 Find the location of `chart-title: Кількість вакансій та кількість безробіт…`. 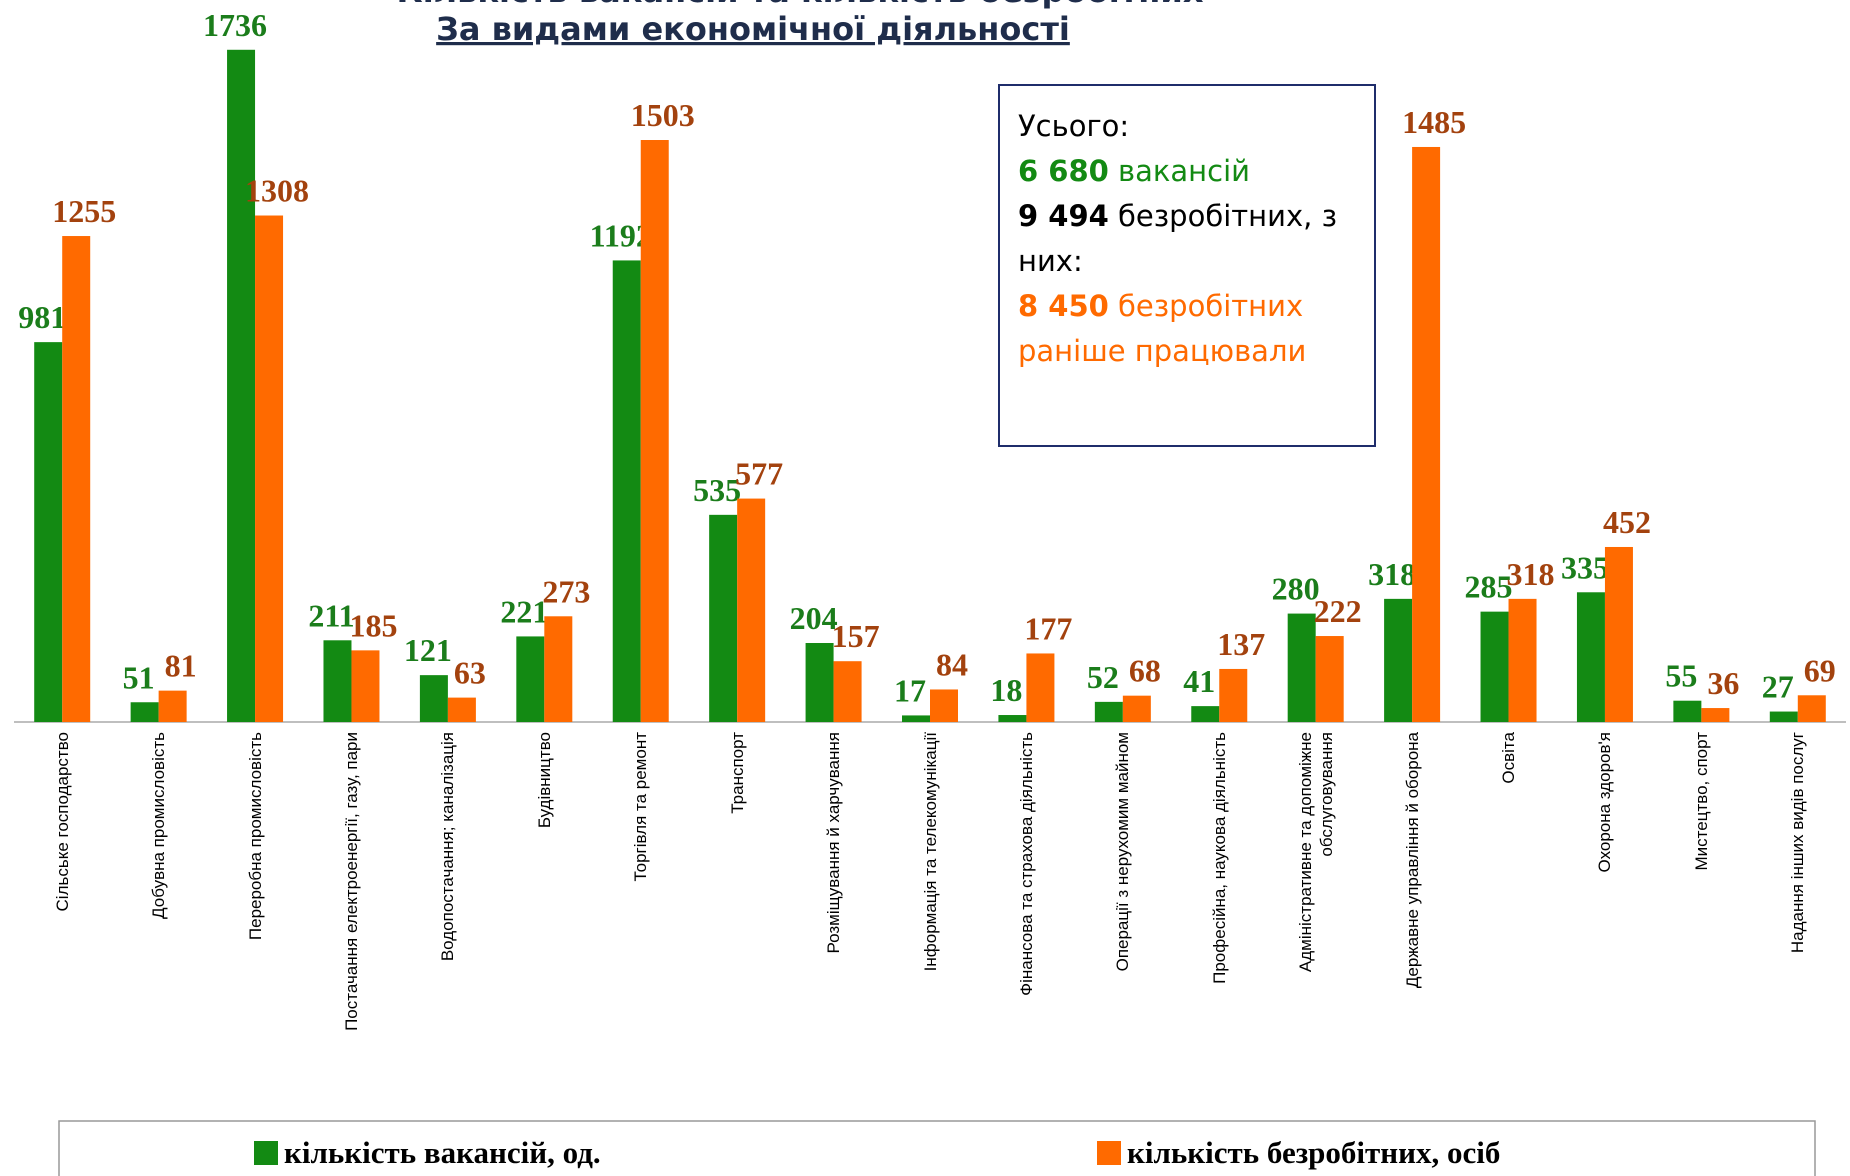

chart-title: Кількість вакансій та кількість безробіт… is located at coordinates (800, 5).